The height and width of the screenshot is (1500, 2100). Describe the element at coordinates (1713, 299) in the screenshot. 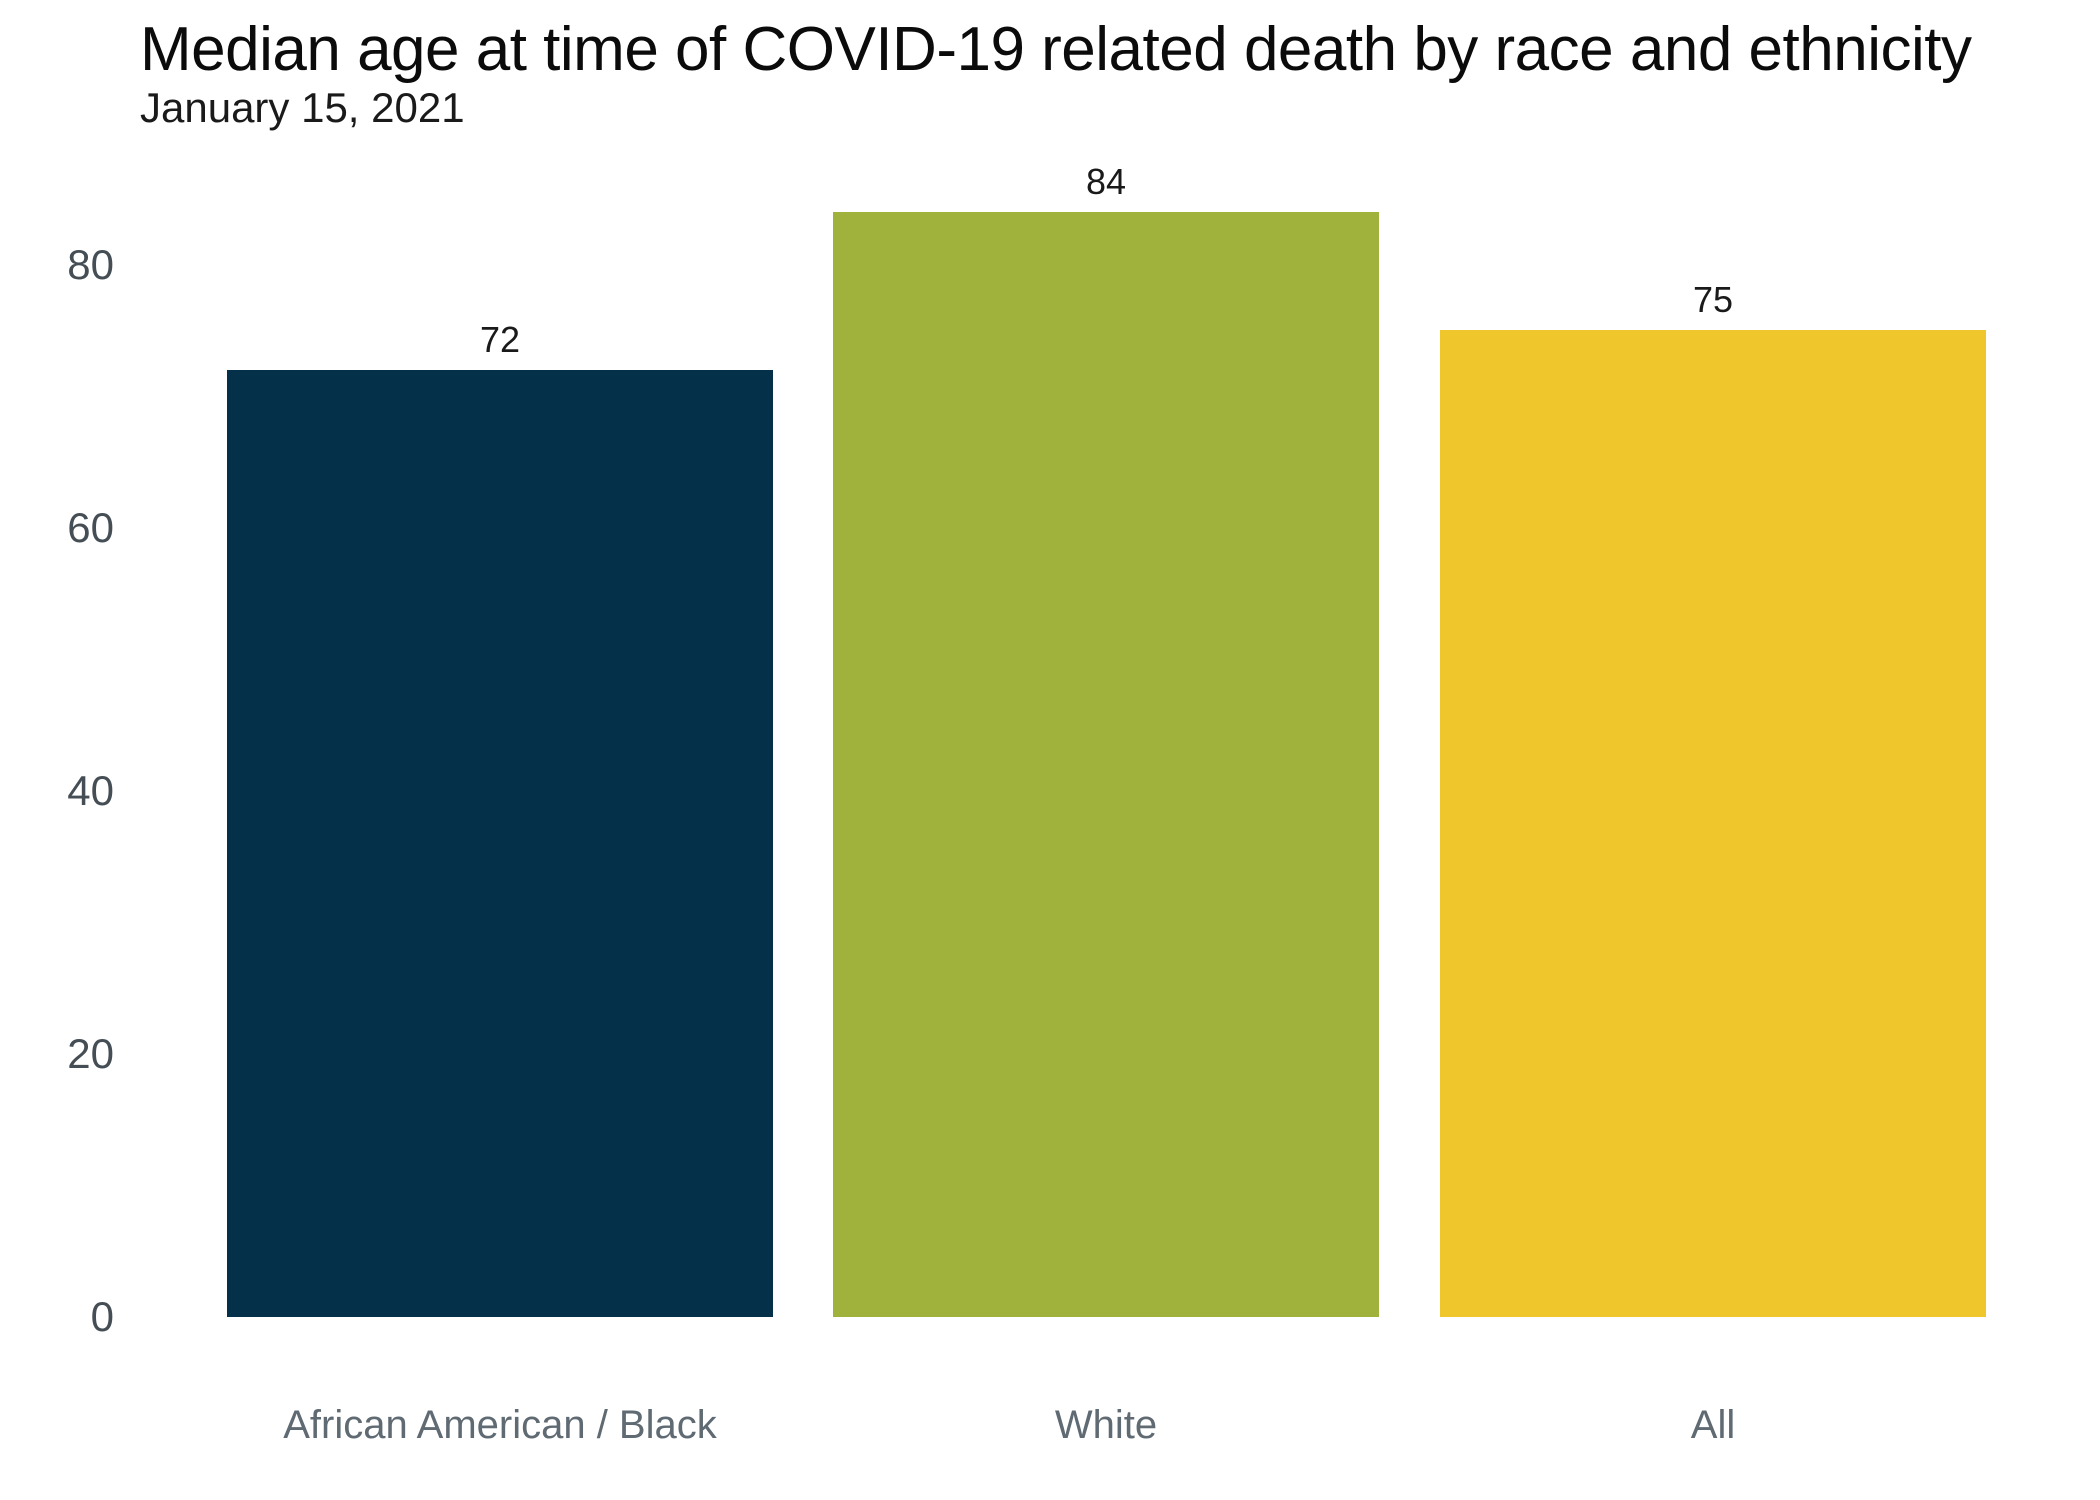

I see `bar-value-label: 75` at that location.